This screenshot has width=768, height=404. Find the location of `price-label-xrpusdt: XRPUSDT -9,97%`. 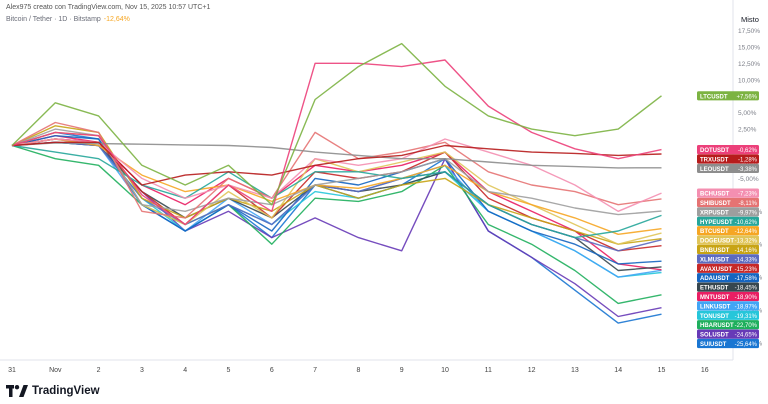

price-label-xrpusdt: XRPUSDT -9,97% is located at coordinates (728, 212).